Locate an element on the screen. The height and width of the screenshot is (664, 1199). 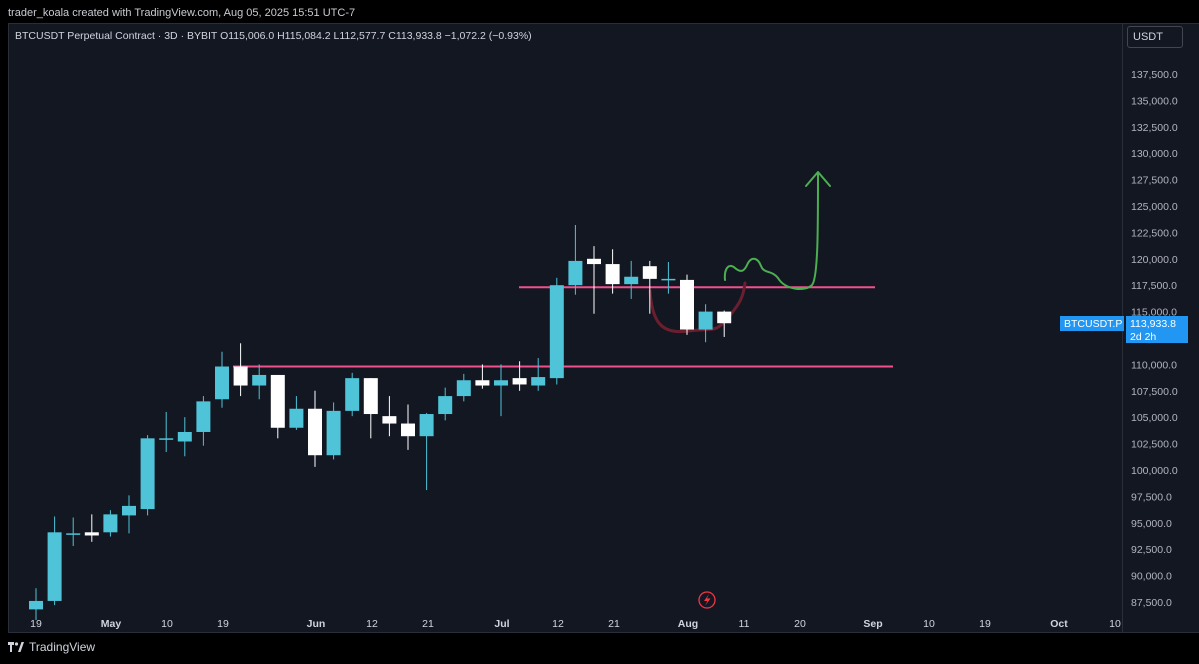
price-tick-label: 107,500.0 is located at coordinates (1154, 392).